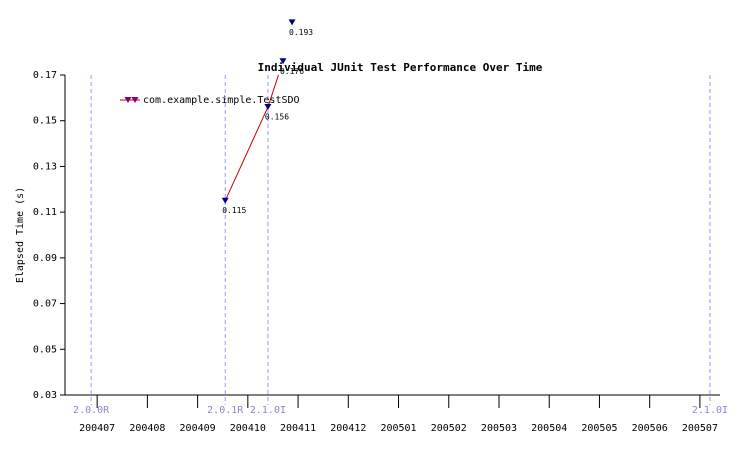 The image size is (749, 452). What do you see at coordinates (147, 428) in the screenshot?
I see `x-tick-label: 200408` at bounding box center [147, 428].